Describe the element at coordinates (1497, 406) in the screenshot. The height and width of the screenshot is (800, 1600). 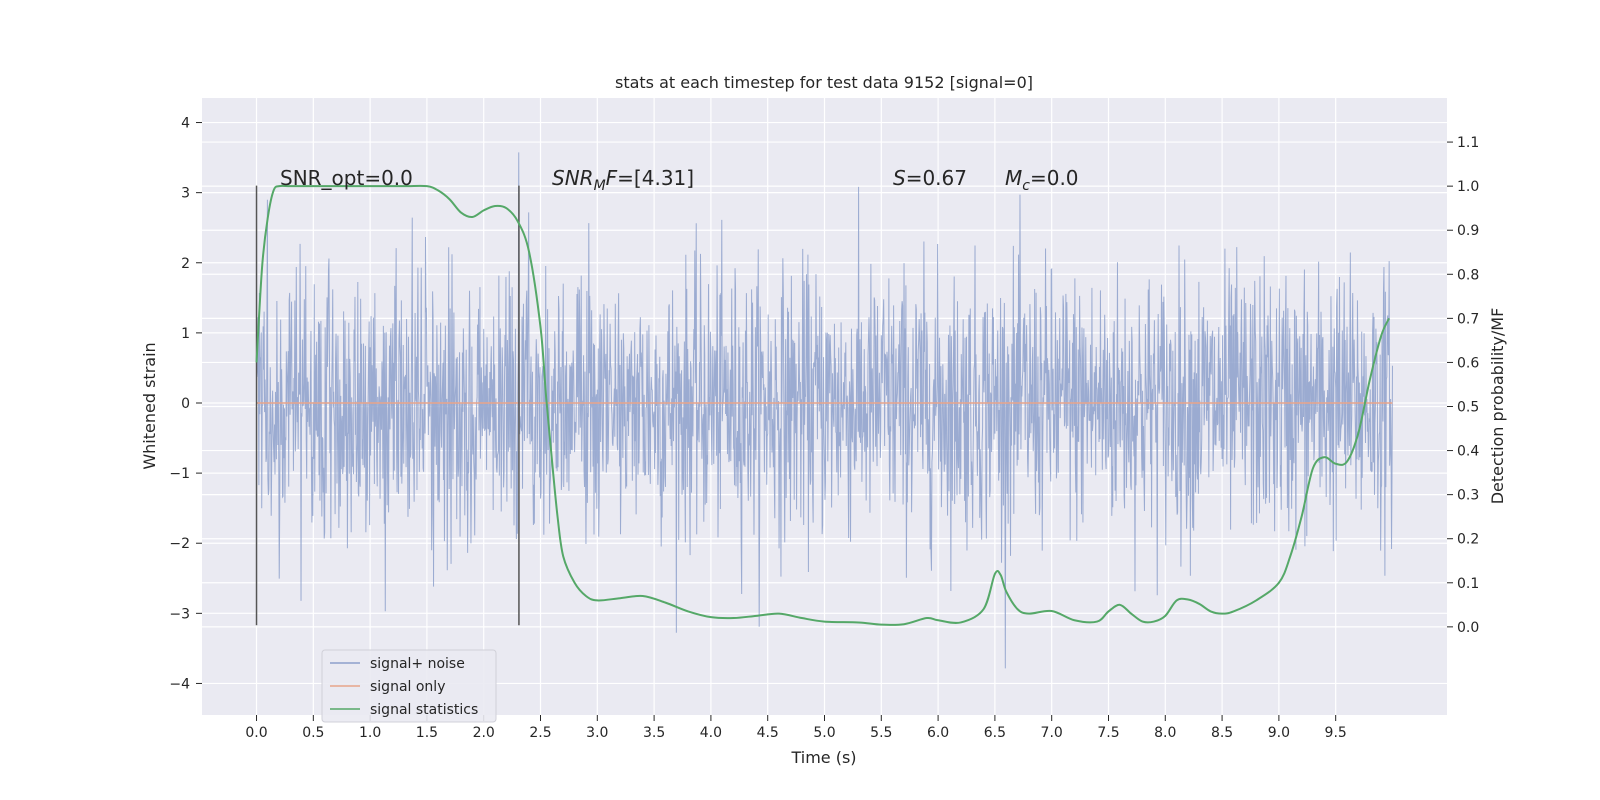
I see `y-right-axis-label: Detection probability/MF` at that location.